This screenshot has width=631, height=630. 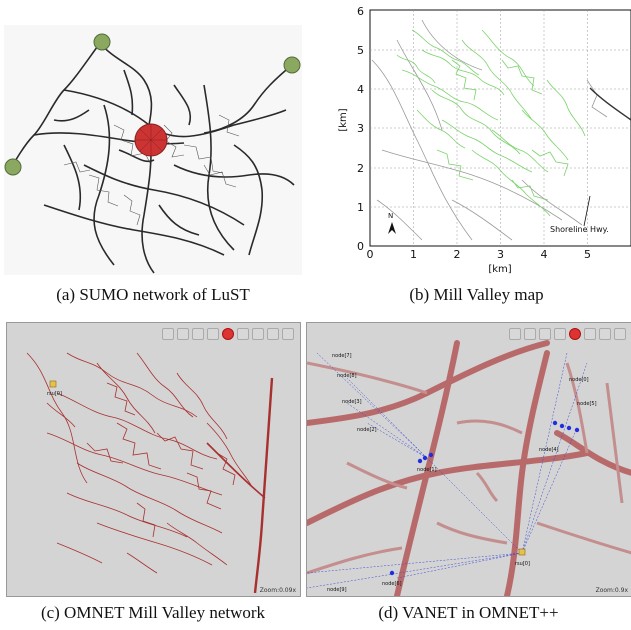 I want to click on rsu-node: rsu[0], so click(x=54, y=388).